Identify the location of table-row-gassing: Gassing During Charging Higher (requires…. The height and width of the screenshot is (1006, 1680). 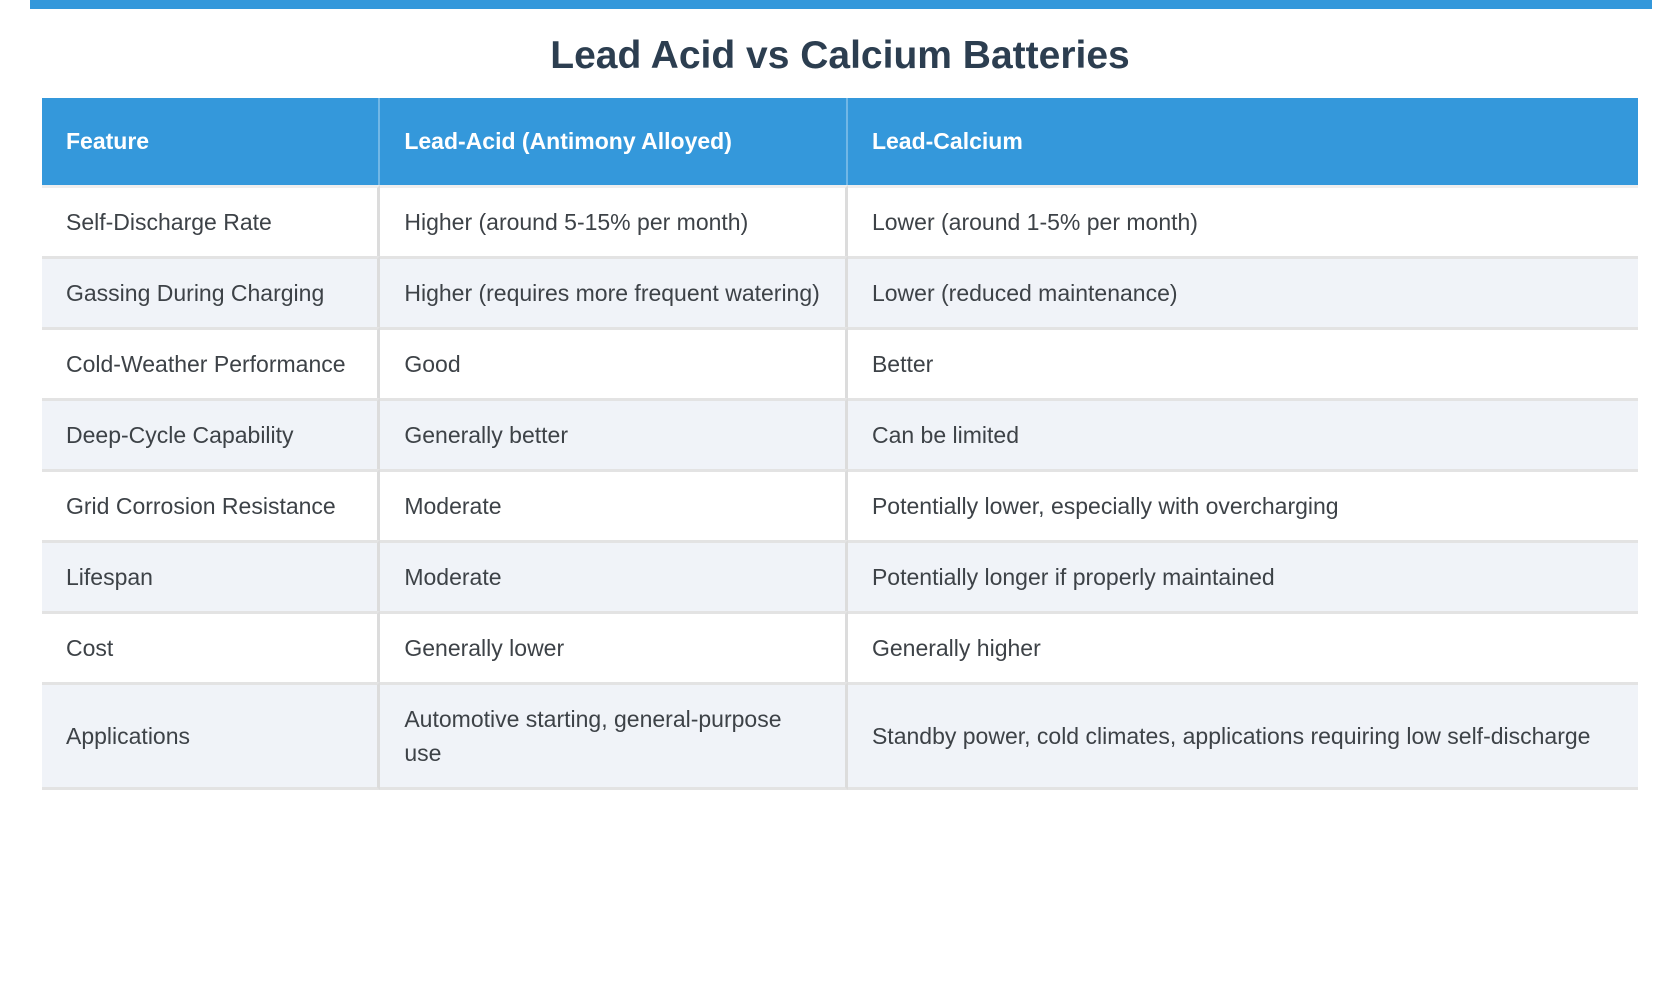
(840, 291).